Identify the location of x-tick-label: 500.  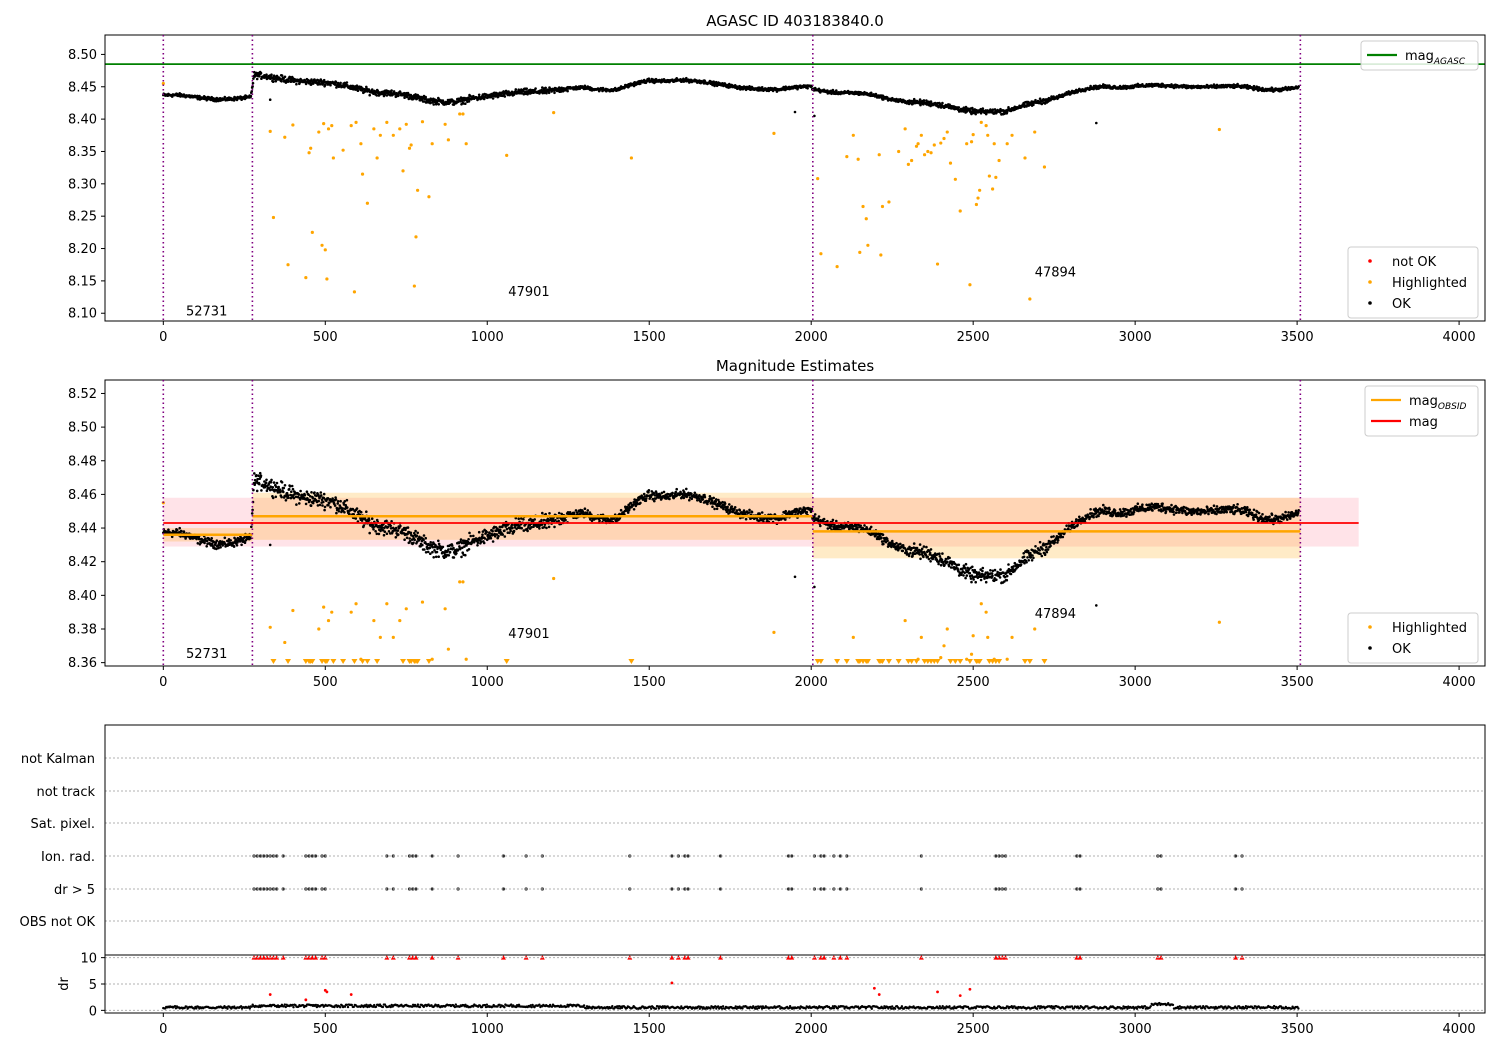
(325, 337).